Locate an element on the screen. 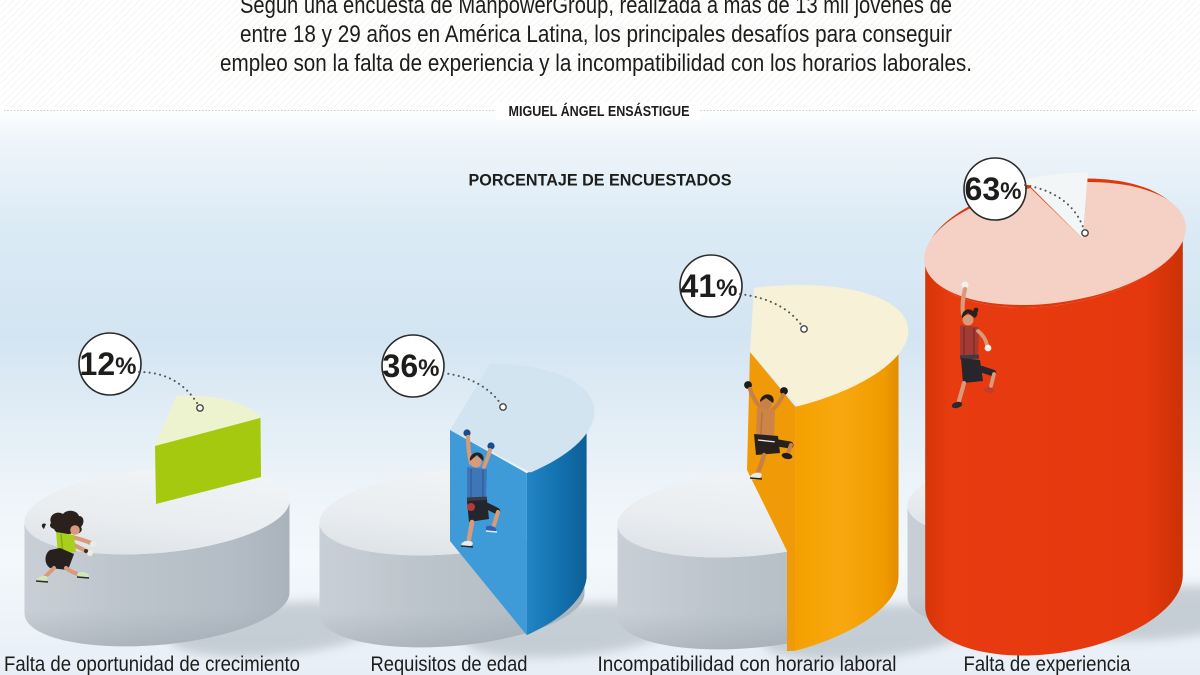  svg-text:Falta de oportunidad de crecim: Falta de oportunidad de crecimiento is located at coordinates (152, 664).